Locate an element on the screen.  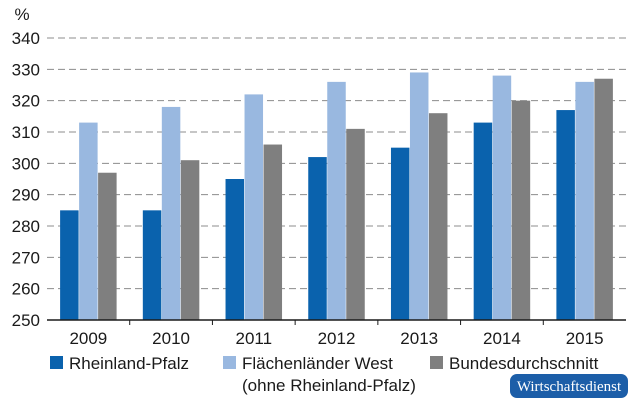
x-axis: 2009 2010 2011 2012 2013 2014 2015 is located at coordinates (336, 333).